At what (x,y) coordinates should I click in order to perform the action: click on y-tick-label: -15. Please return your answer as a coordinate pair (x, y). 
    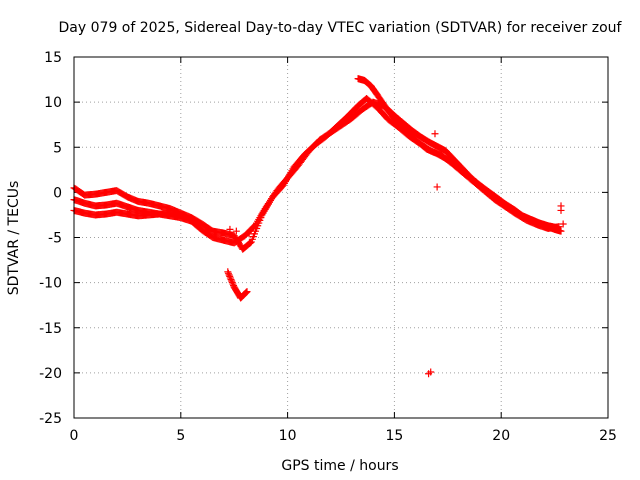
    Looking at the image, I should click on (50, 329).